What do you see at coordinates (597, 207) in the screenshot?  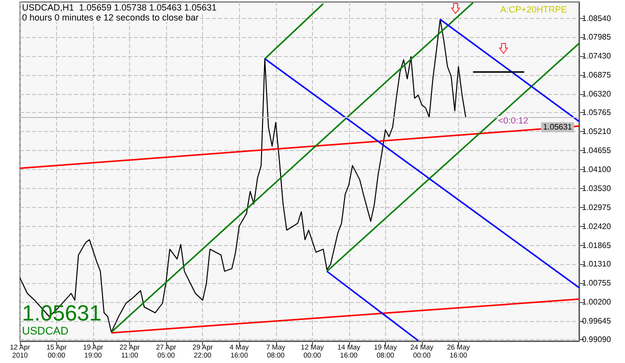 I see `y-tick-label: 1.02975` at bounding box center [597, 207].